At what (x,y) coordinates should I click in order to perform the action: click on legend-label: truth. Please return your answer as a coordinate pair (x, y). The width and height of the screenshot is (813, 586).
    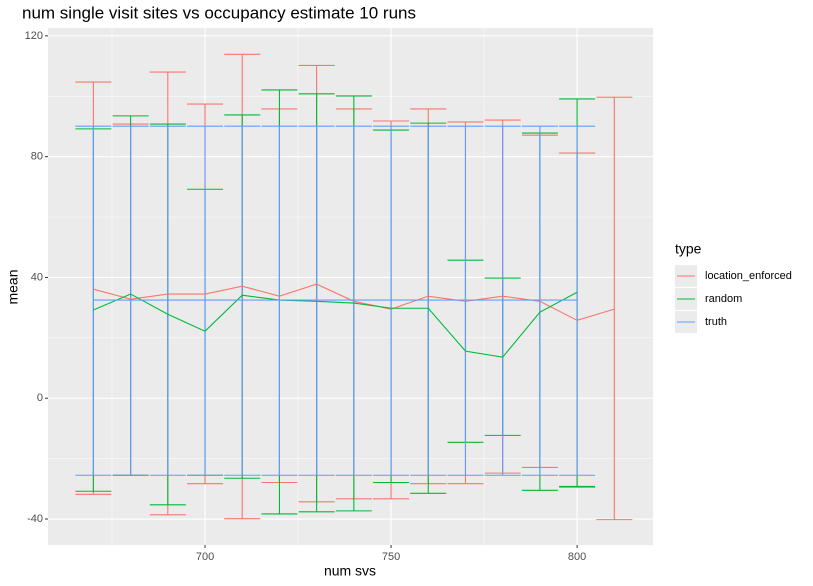
    Looking at the image, I should click on (716, 322).